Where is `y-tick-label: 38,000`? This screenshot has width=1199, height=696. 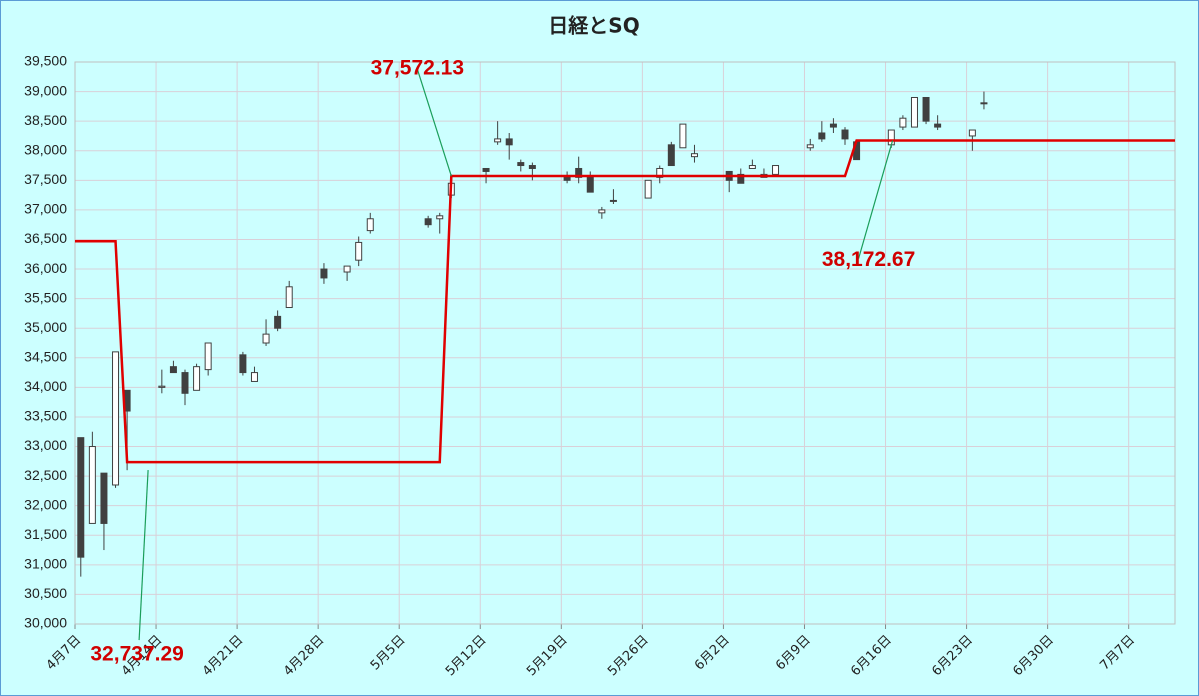
y-tick-label: 38,000 is located at coordinates (45, 149).